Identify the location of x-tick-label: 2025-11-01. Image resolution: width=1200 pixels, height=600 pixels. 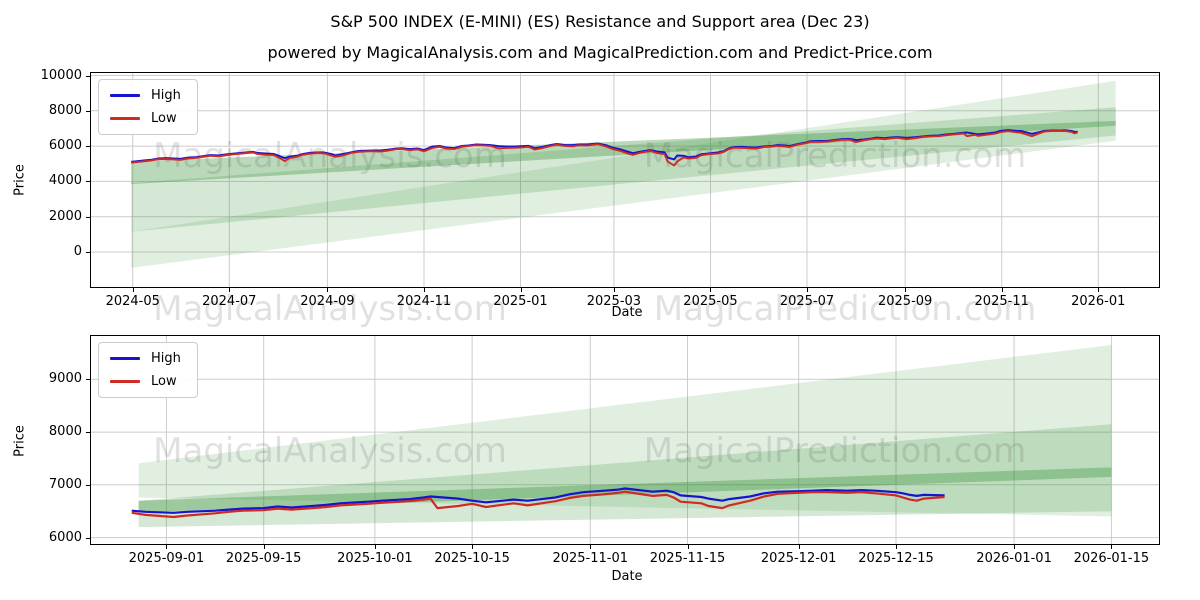
(590, 558).